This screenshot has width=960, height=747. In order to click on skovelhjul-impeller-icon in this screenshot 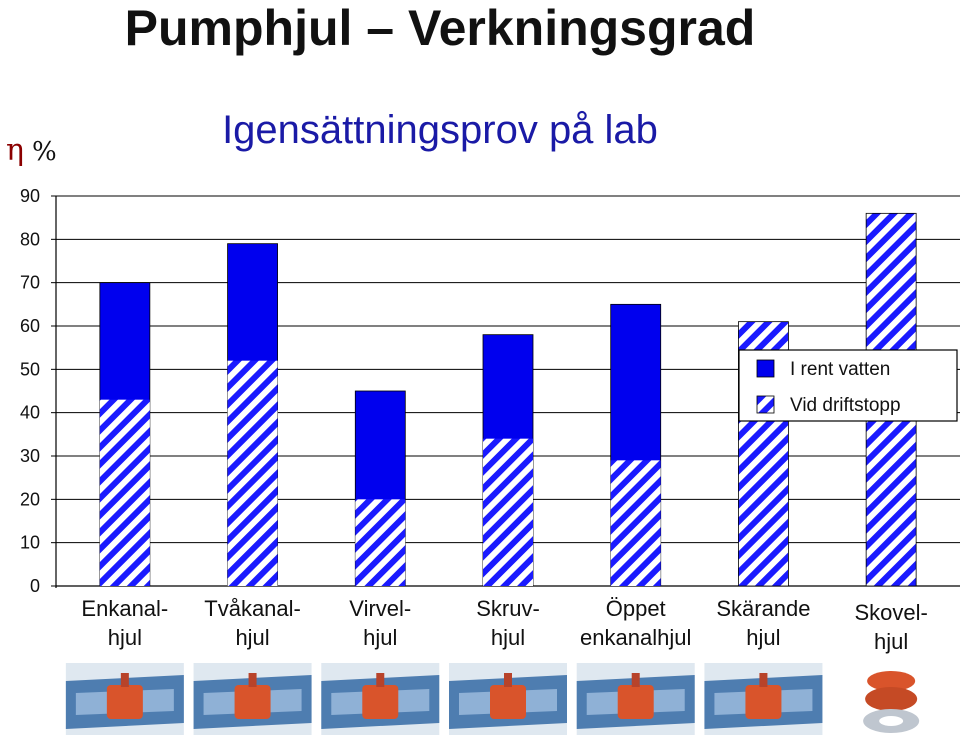, I will do `click(891, 702)`.